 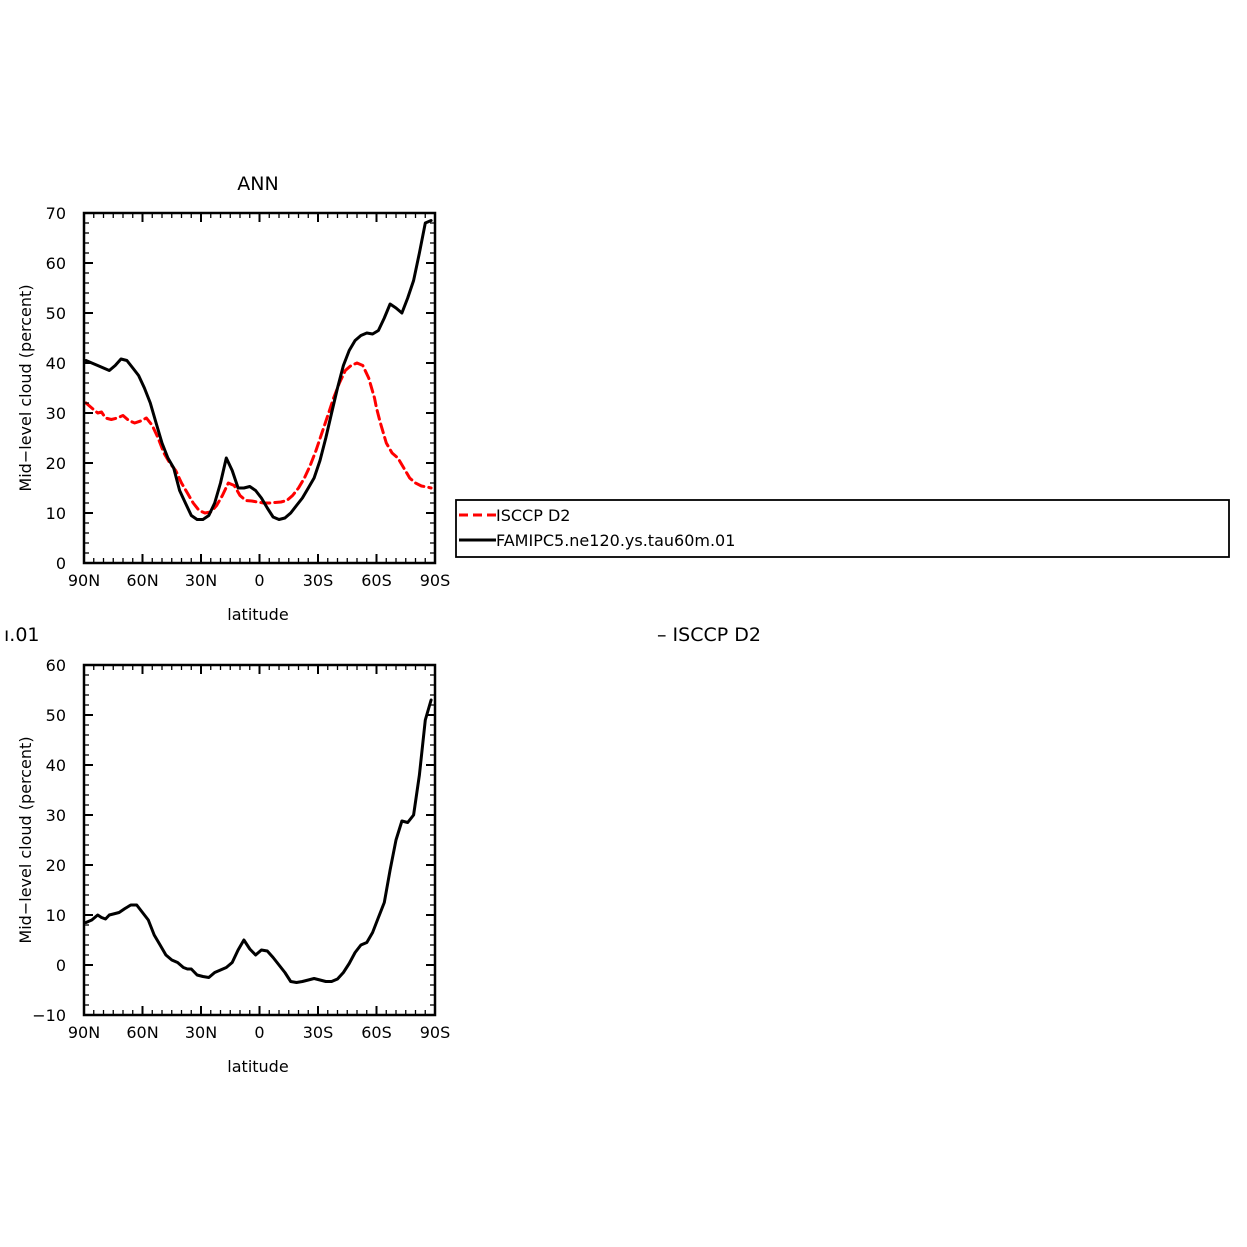 I want to click on bottom-ytick-label: 60, so click(x=56, y=665).